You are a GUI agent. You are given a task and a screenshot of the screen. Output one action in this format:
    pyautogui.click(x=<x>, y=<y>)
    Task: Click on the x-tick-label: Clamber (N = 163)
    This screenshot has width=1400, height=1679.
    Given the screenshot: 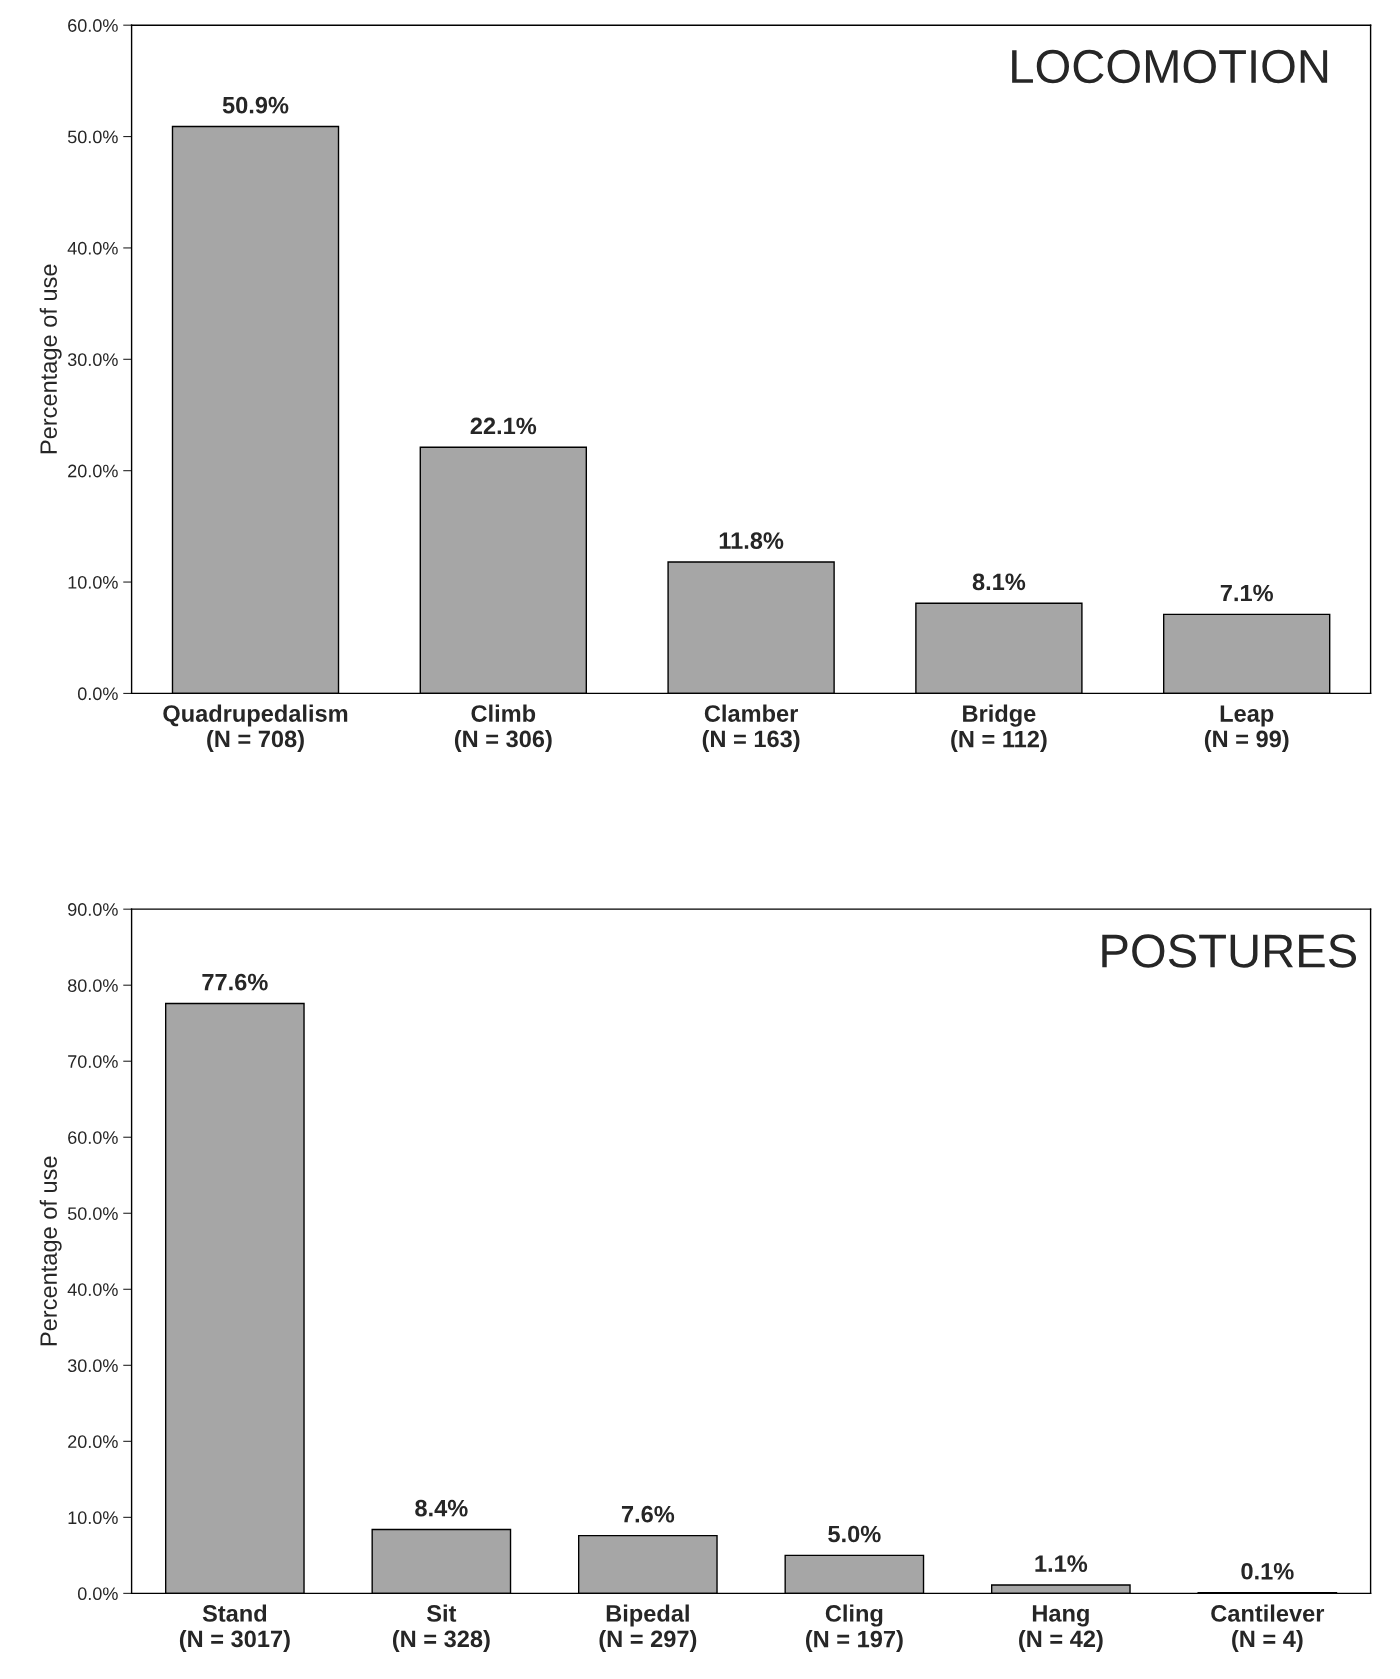 What is the action you would take?
    pyautogui.click(x=751, y=728)
    